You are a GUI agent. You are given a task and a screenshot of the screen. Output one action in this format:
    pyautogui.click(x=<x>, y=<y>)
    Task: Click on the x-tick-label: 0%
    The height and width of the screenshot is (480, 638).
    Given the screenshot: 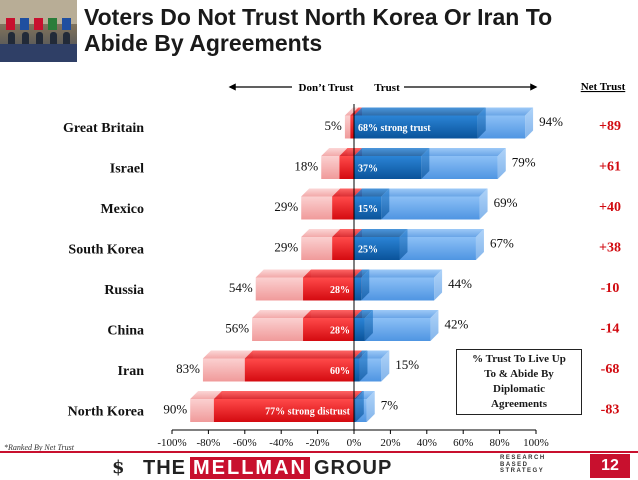 What is the action you would take?
    pyautogui.click(x=354, y=443)
    